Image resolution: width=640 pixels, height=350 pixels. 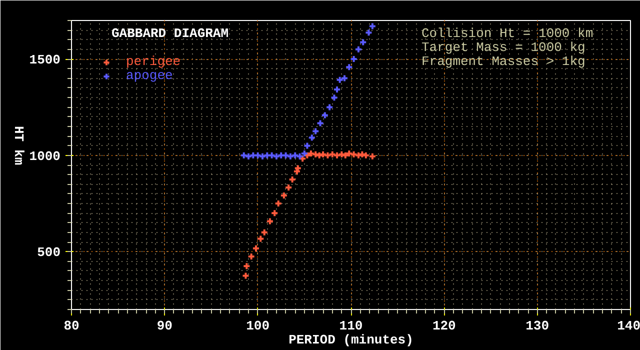 I want to click on x-tick-label: 90, so click(x=164, y=326).